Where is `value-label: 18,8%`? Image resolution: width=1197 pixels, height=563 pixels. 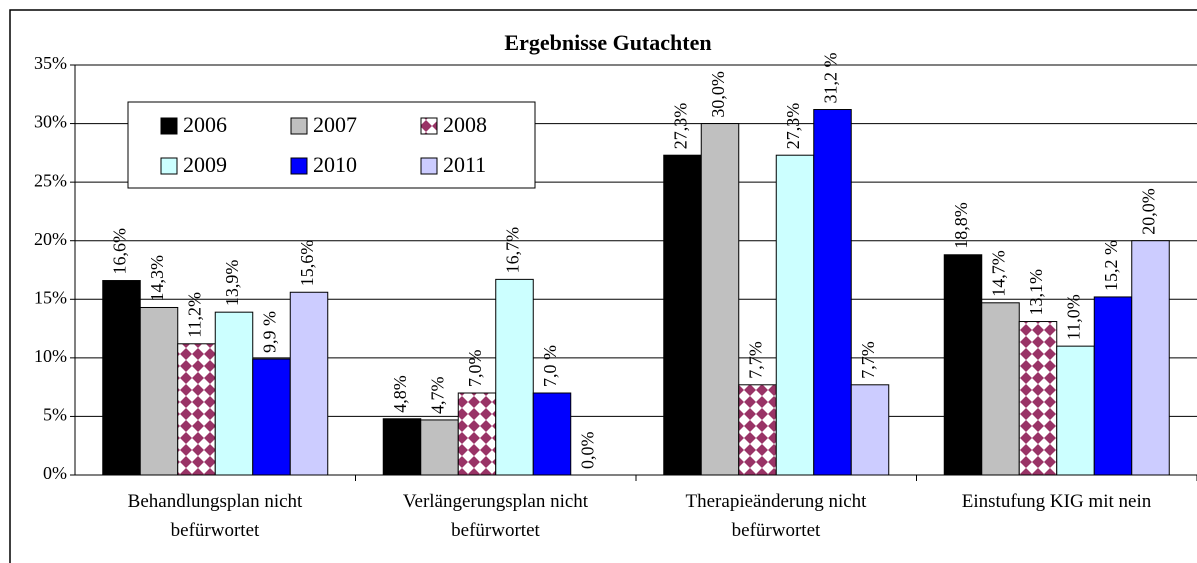
value-label: 18,8% is located at coordinates (961, 225).